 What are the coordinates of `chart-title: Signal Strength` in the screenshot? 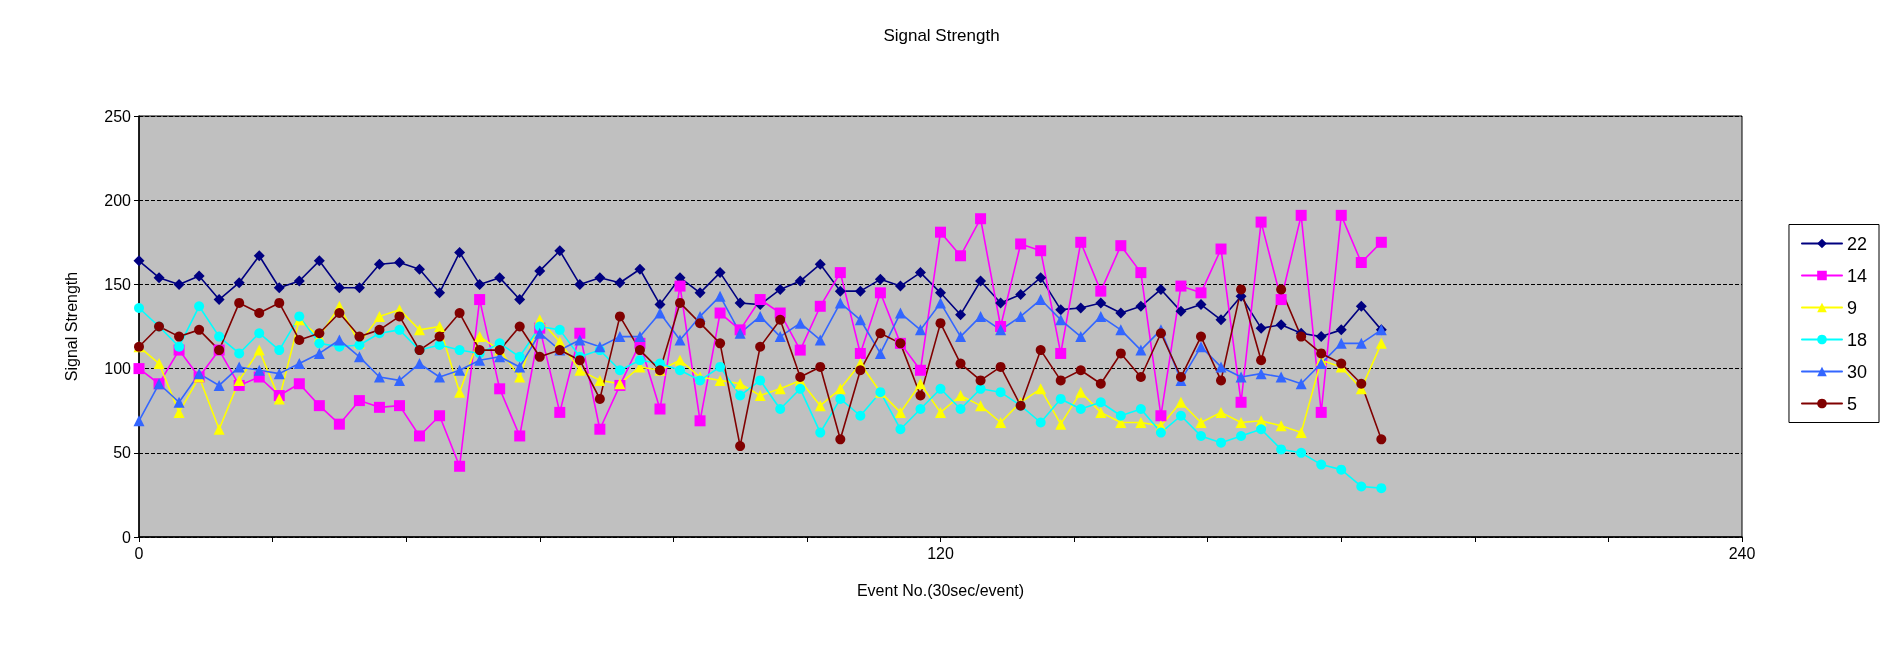 It's located at (941, 35).